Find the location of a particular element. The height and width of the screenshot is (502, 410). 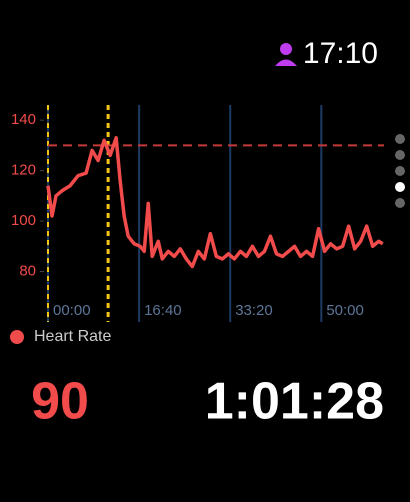

legend-label: Heart Rate is located at coordinates (72, 336).